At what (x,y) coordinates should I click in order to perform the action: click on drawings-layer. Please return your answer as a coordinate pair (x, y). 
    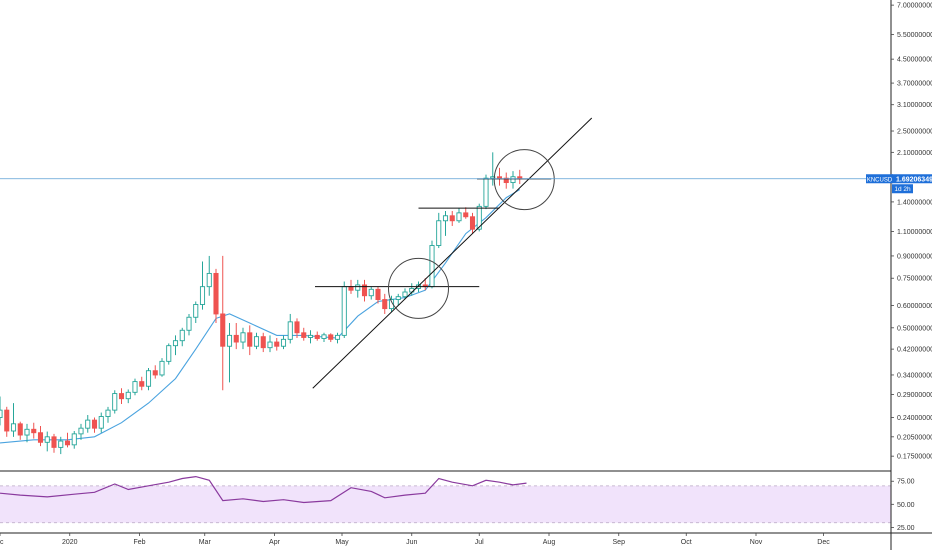
    Looking at the image, I should click on (452, 253).